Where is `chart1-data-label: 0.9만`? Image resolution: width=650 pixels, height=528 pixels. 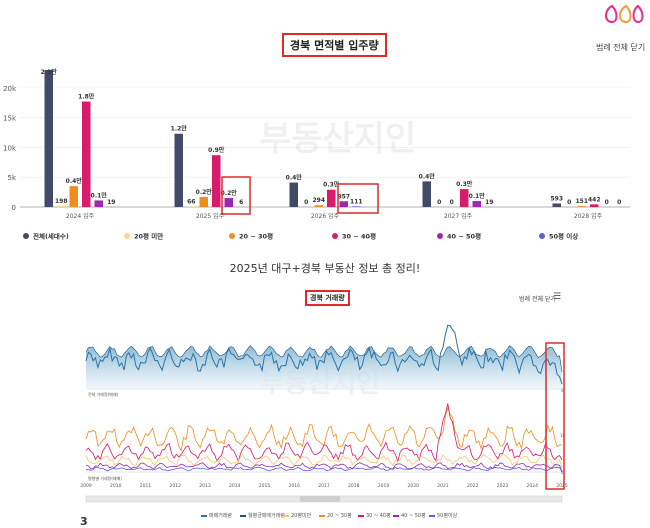 chart1-data-label: 0.9만 is located at coordinates (216, 150).